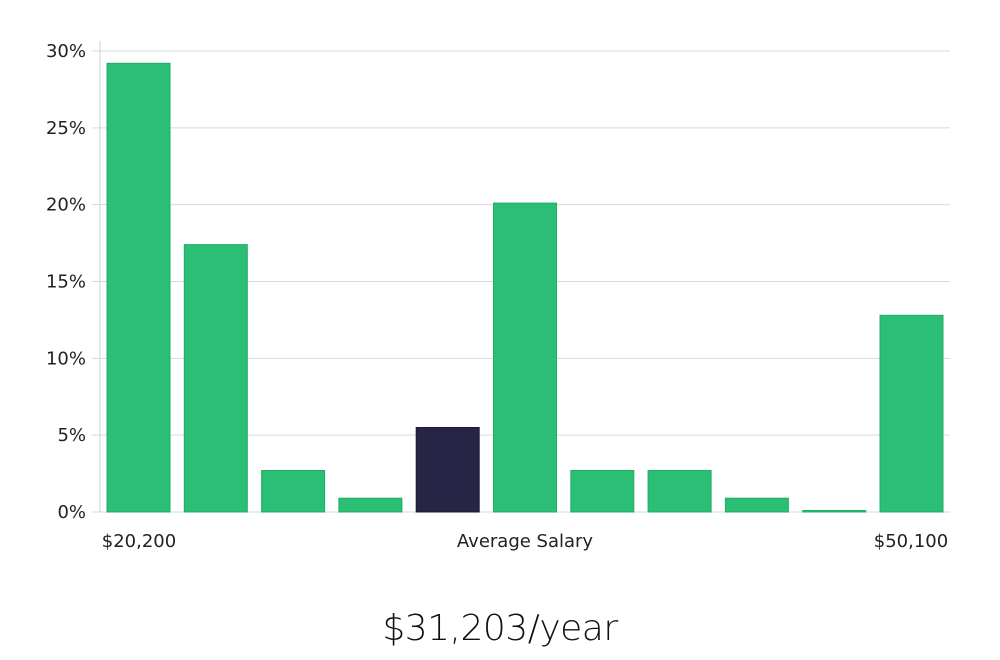 This screenshot has height=660, width=1000. I want to click on average-salary-value: $31,203/year, so click(500, 628).